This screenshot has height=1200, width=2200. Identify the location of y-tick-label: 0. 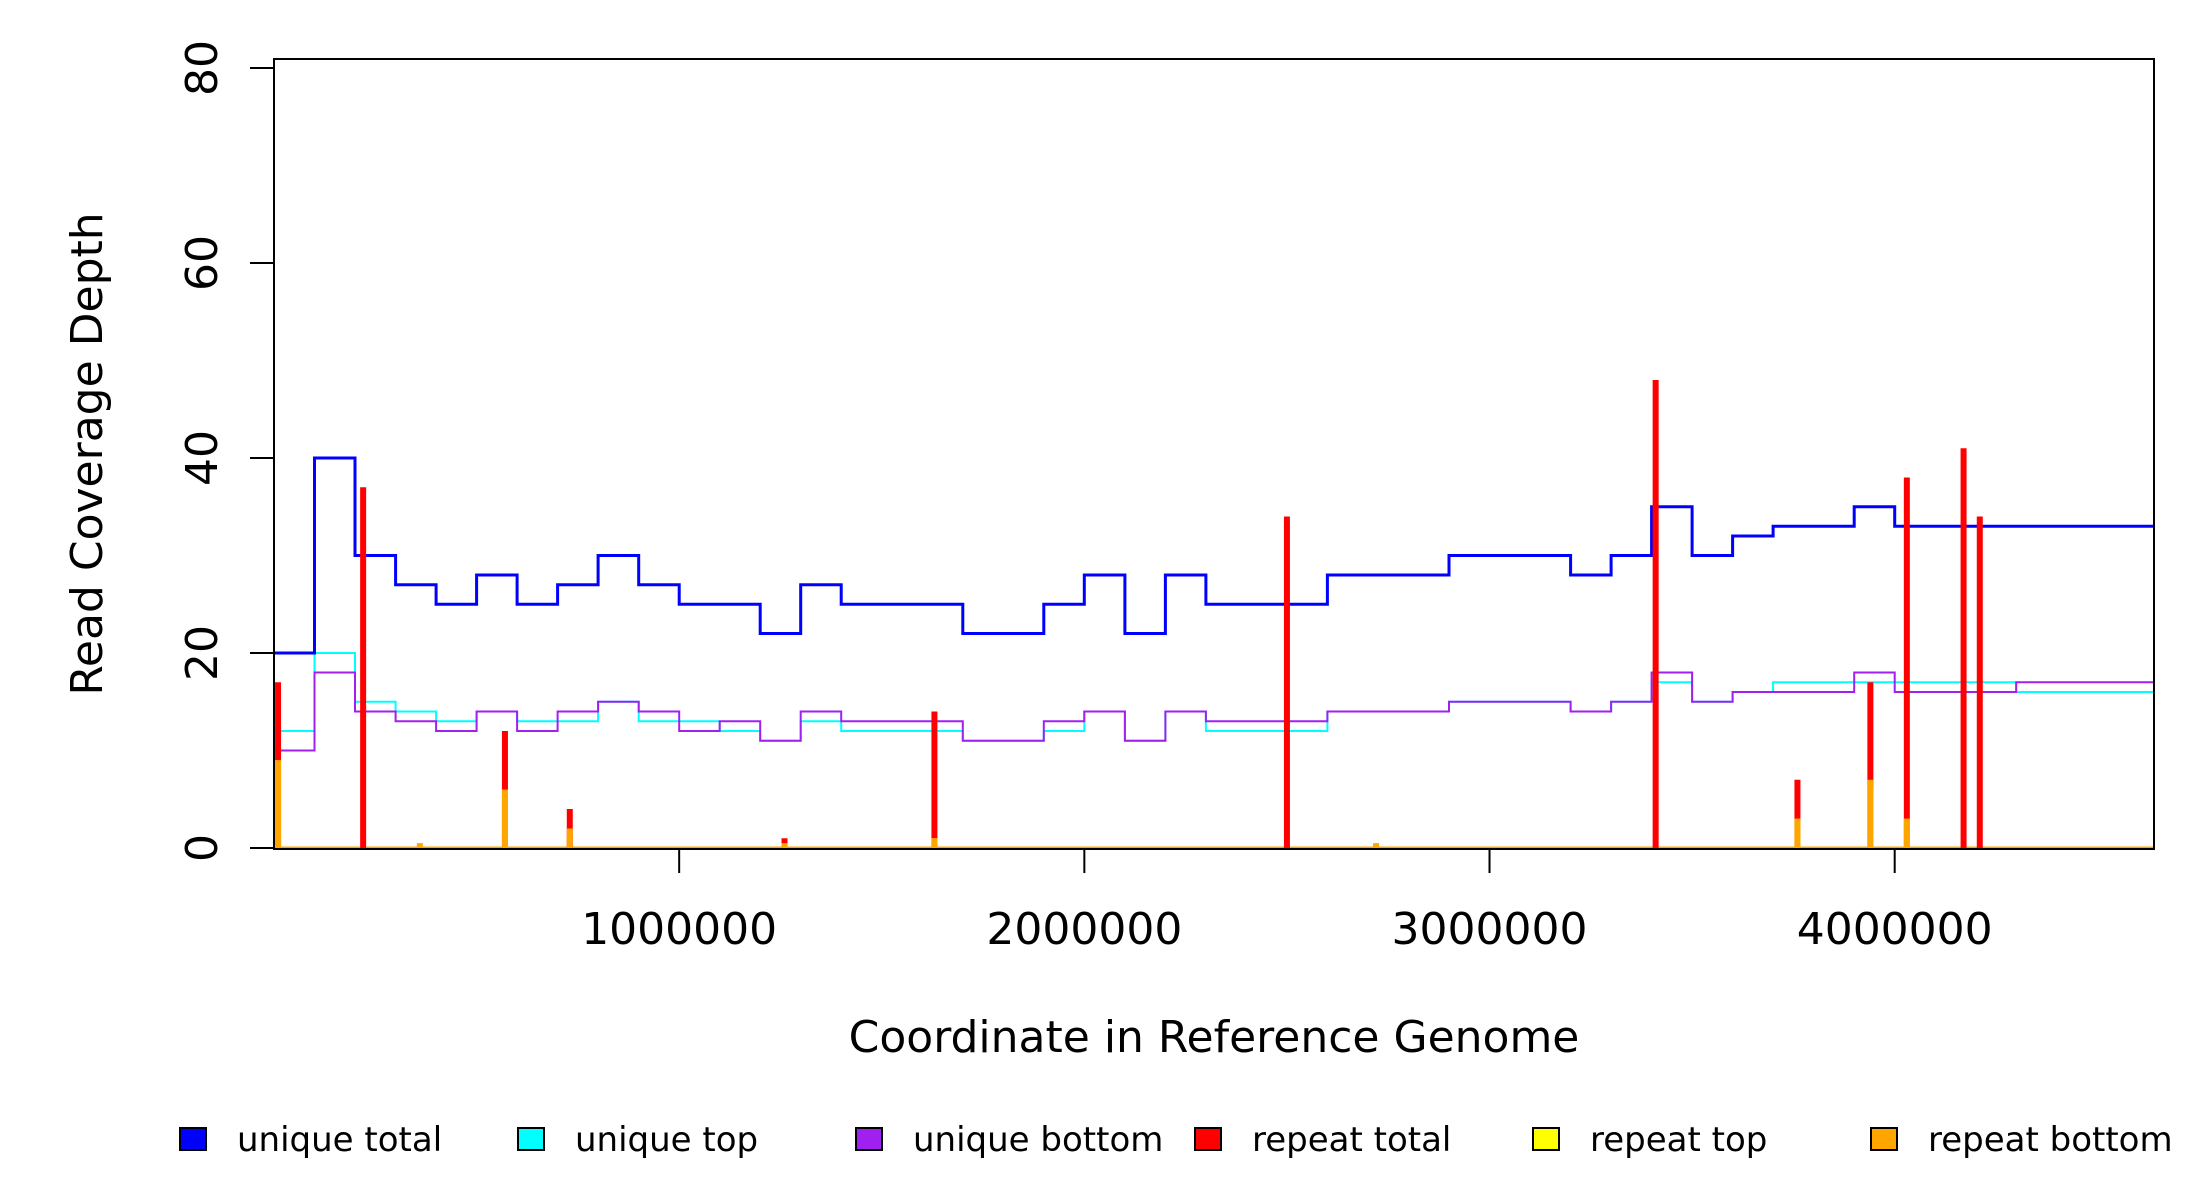
(202, 848).